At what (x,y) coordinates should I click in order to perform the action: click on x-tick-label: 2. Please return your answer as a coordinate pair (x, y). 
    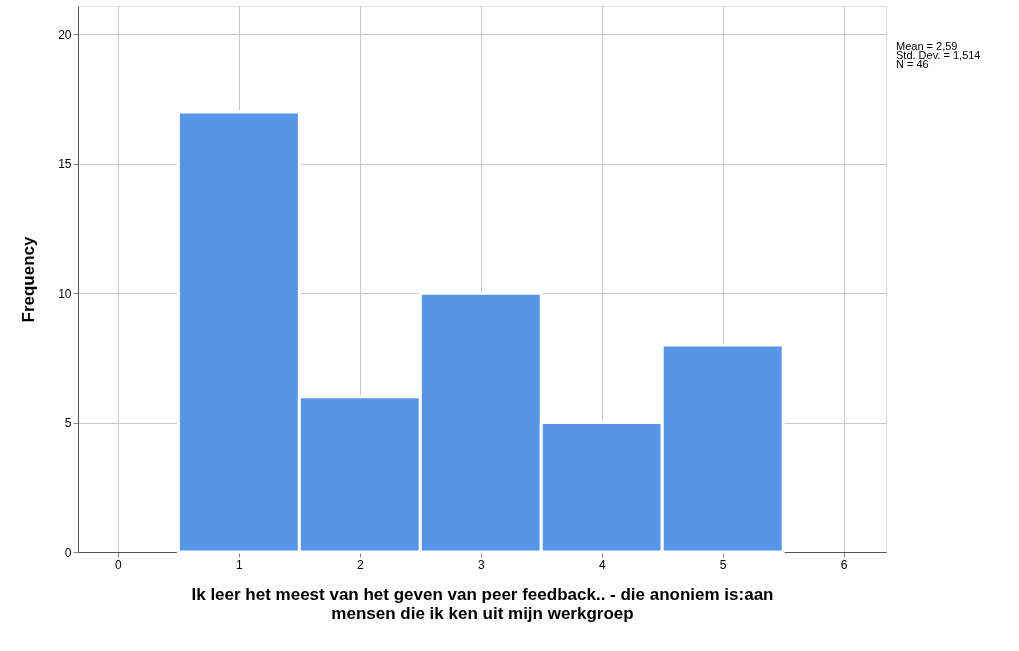
    Looking at the image, I should click on (360, 564).